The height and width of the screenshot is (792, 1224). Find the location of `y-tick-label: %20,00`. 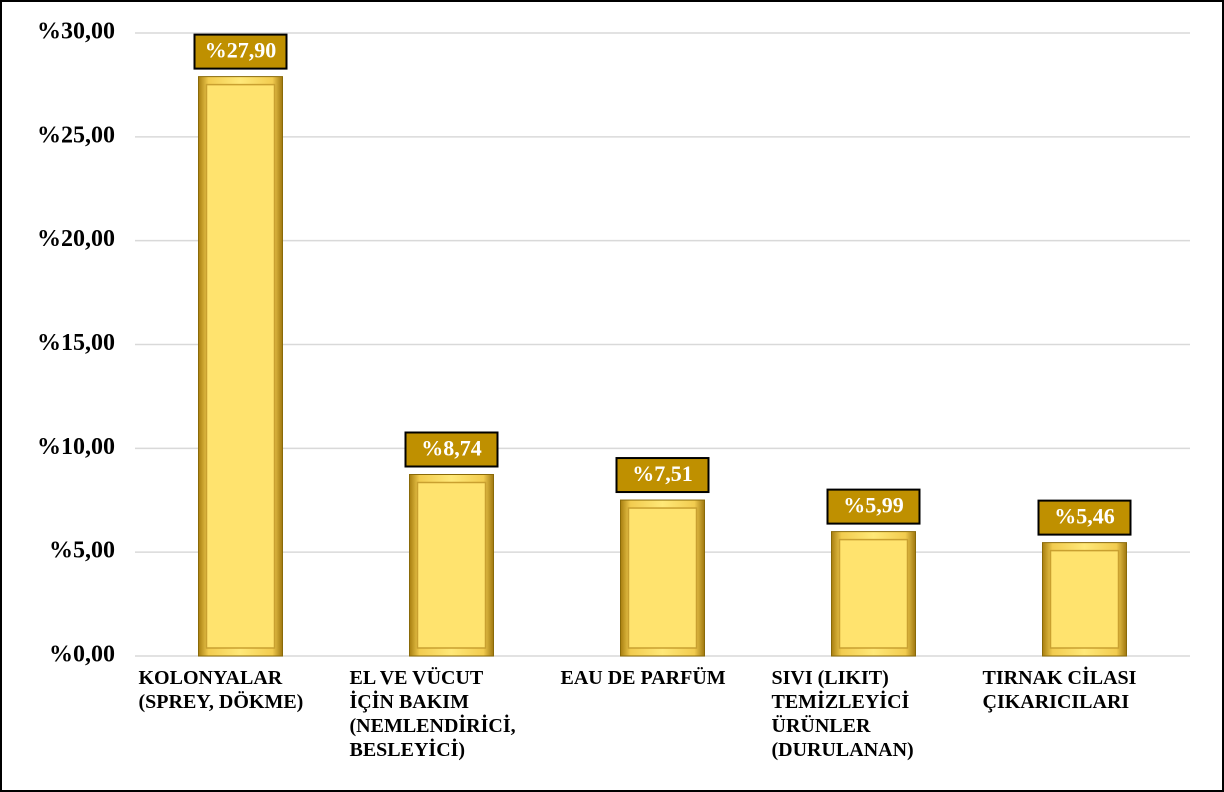

y-tick-label: %20,00 is located at coordinates (76, 239).